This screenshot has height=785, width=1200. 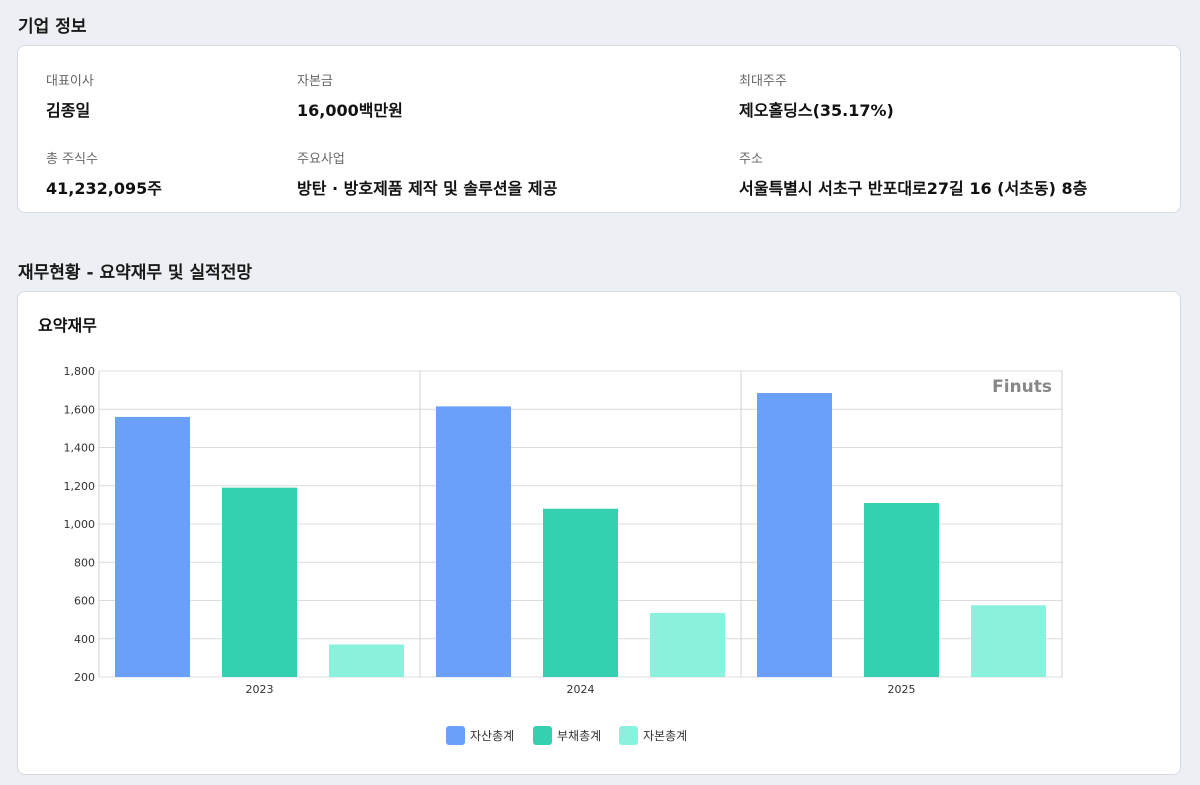 I want to click on info-value: 41,232,095주, so click(x=104, y=188).